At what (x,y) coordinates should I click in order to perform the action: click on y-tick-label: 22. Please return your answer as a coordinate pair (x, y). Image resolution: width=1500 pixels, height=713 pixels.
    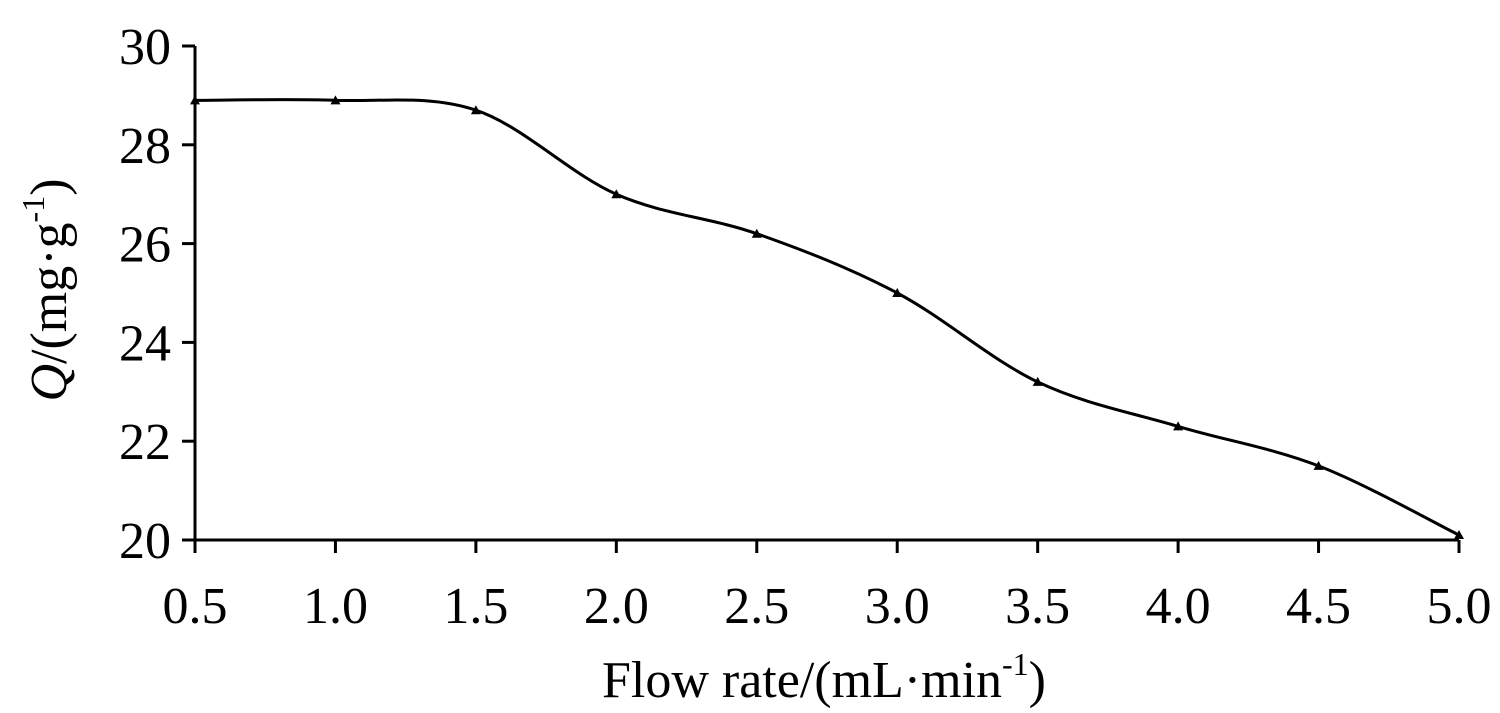
    Looking at the image, I should click on (145, 442).